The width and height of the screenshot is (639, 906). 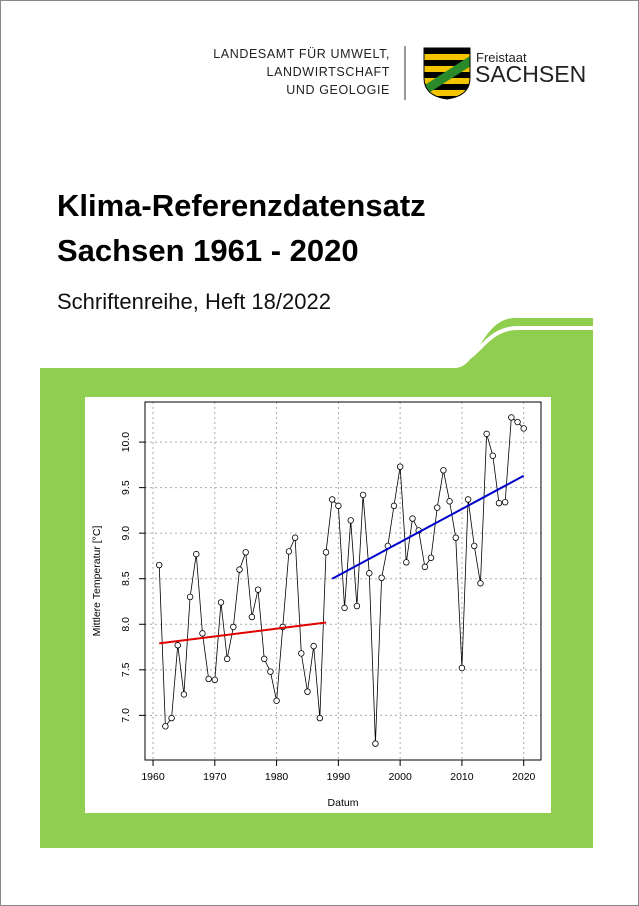 What do you see at coordinates (241, 205) in the screenshot?
I see `title-line: Klima-Referenzdatensatz` at bounding box center [241, 205].